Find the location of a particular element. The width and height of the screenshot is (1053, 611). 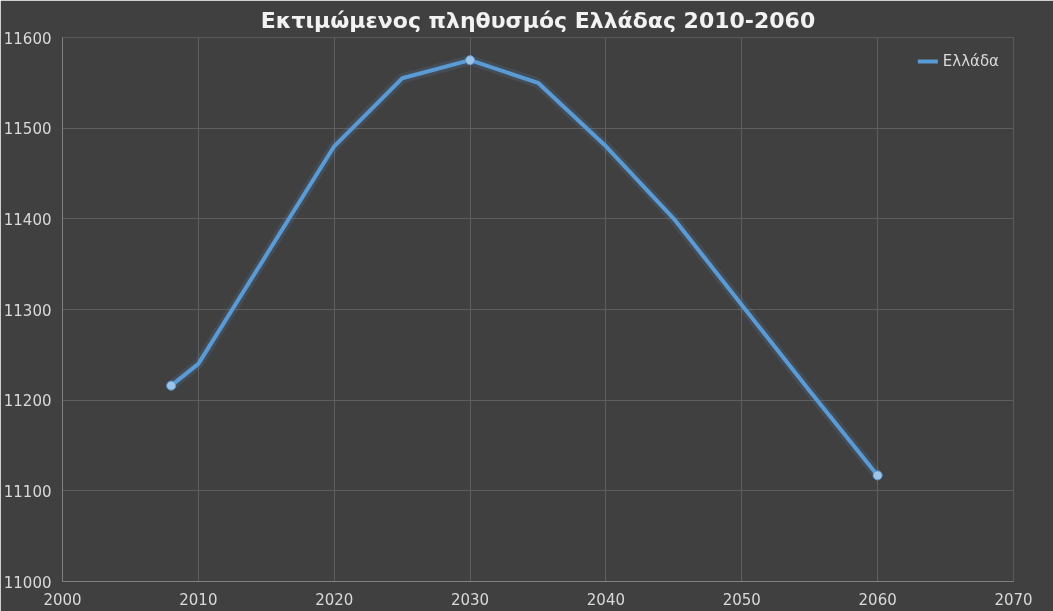

chart-title: Εκτιμώμενος πληθυσμός Ελλάδας 2010-2060 is located at coordinates (538, 20).